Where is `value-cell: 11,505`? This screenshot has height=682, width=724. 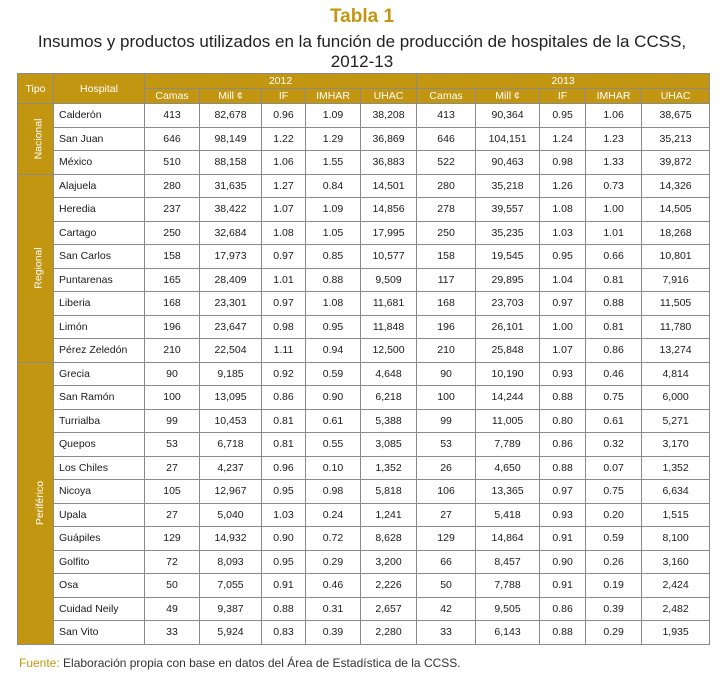 value-cell: 11,505 is located at coordinates (676, 303).